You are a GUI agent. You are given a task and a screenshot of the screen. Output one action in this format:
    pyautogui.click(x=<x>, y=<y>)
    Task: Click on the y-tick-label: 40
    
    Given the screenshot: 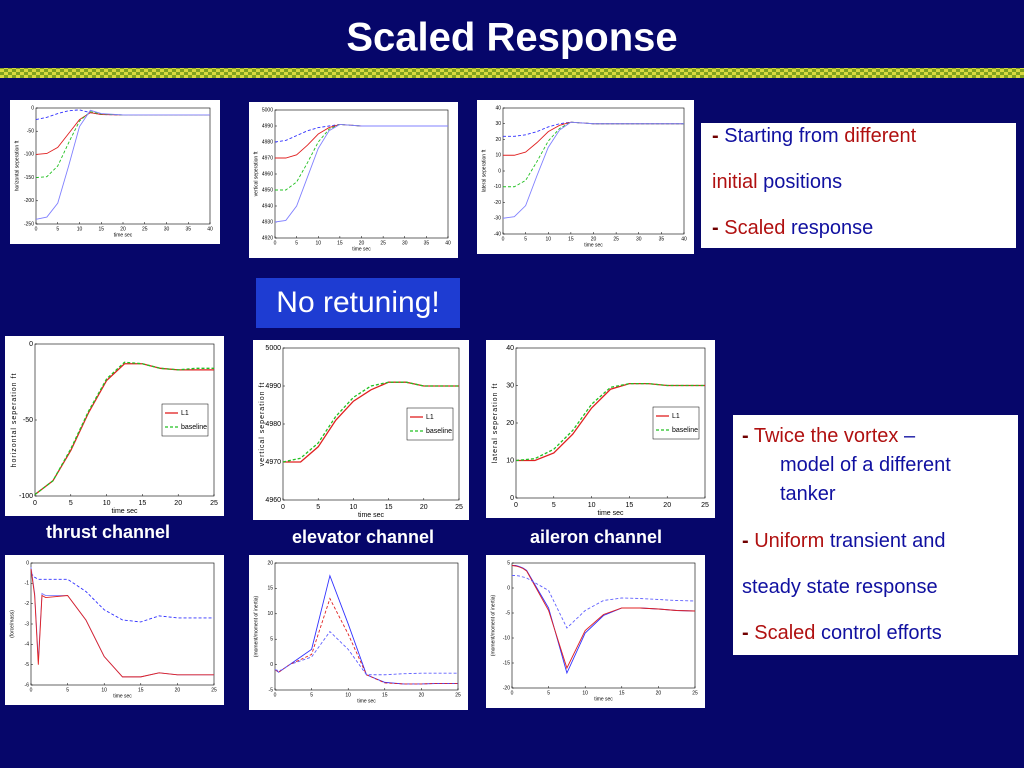 What is the action you would take?
    pyautogui.click(x=510, y=348)
    